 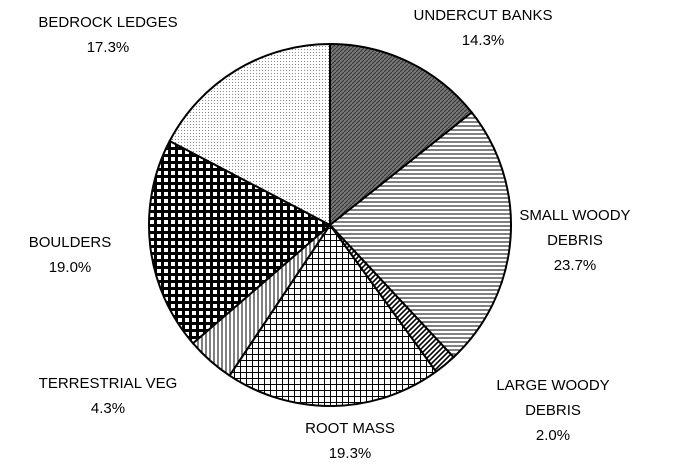 What do you see at coordinates (350, 453) in the screenshot?
I see `value-label: 19.3%` at bounding box center [350, 453].